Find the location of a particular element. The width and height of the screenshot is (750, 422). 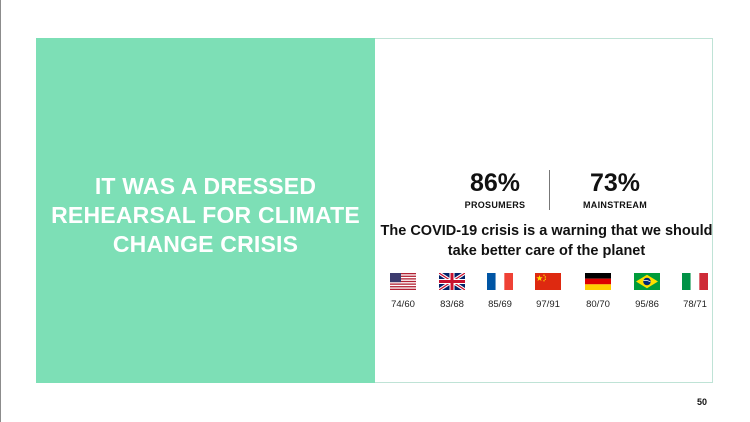

country-france-ratio: 85/69 is located at coordinates (500, 304).